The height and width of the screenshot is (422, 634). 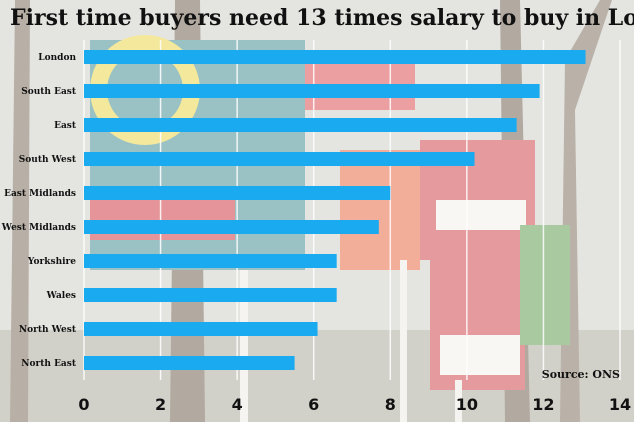 What do you see at coordinates (49, 364) in the screenshot?
I see `category-label: North East` at bounding box center [49, 364].